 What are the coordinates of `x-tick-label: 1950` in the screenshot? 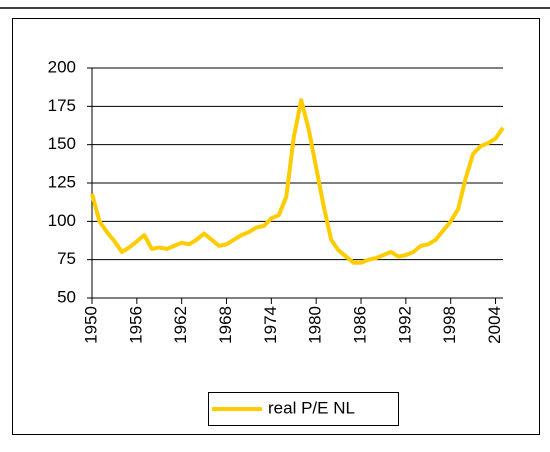 It's located at (90, 325).